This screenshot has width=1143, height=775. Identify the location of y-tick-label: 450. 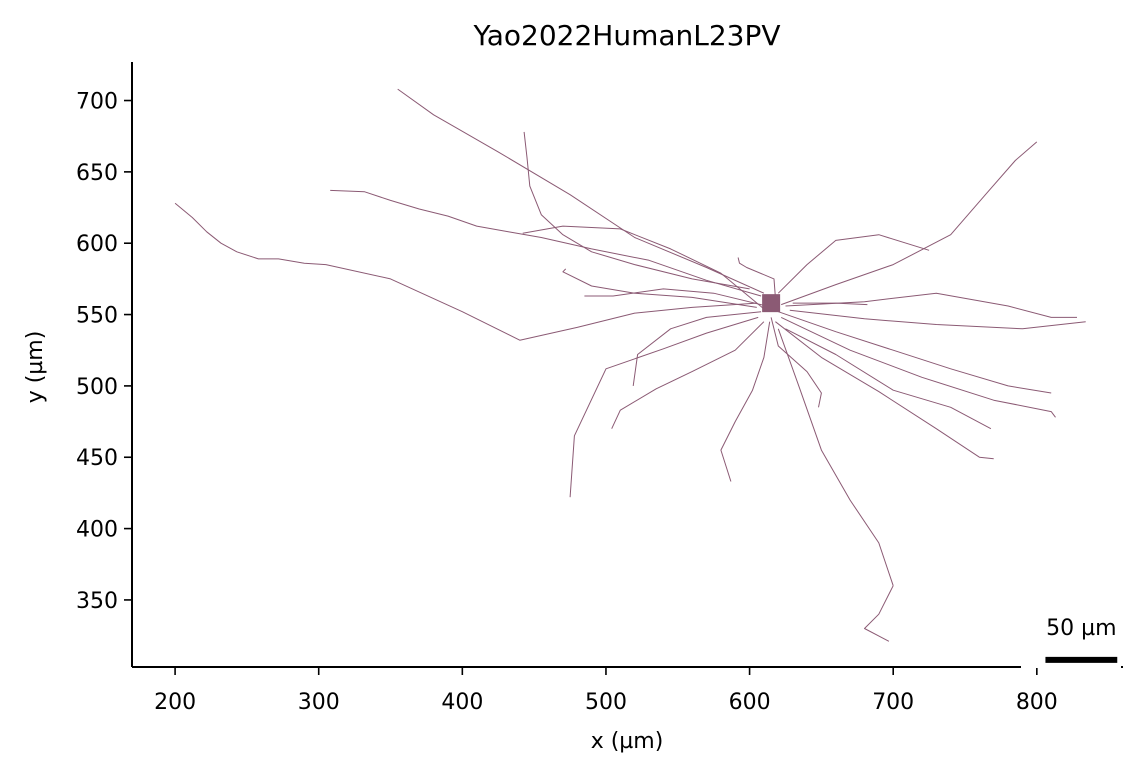
(97, 458).